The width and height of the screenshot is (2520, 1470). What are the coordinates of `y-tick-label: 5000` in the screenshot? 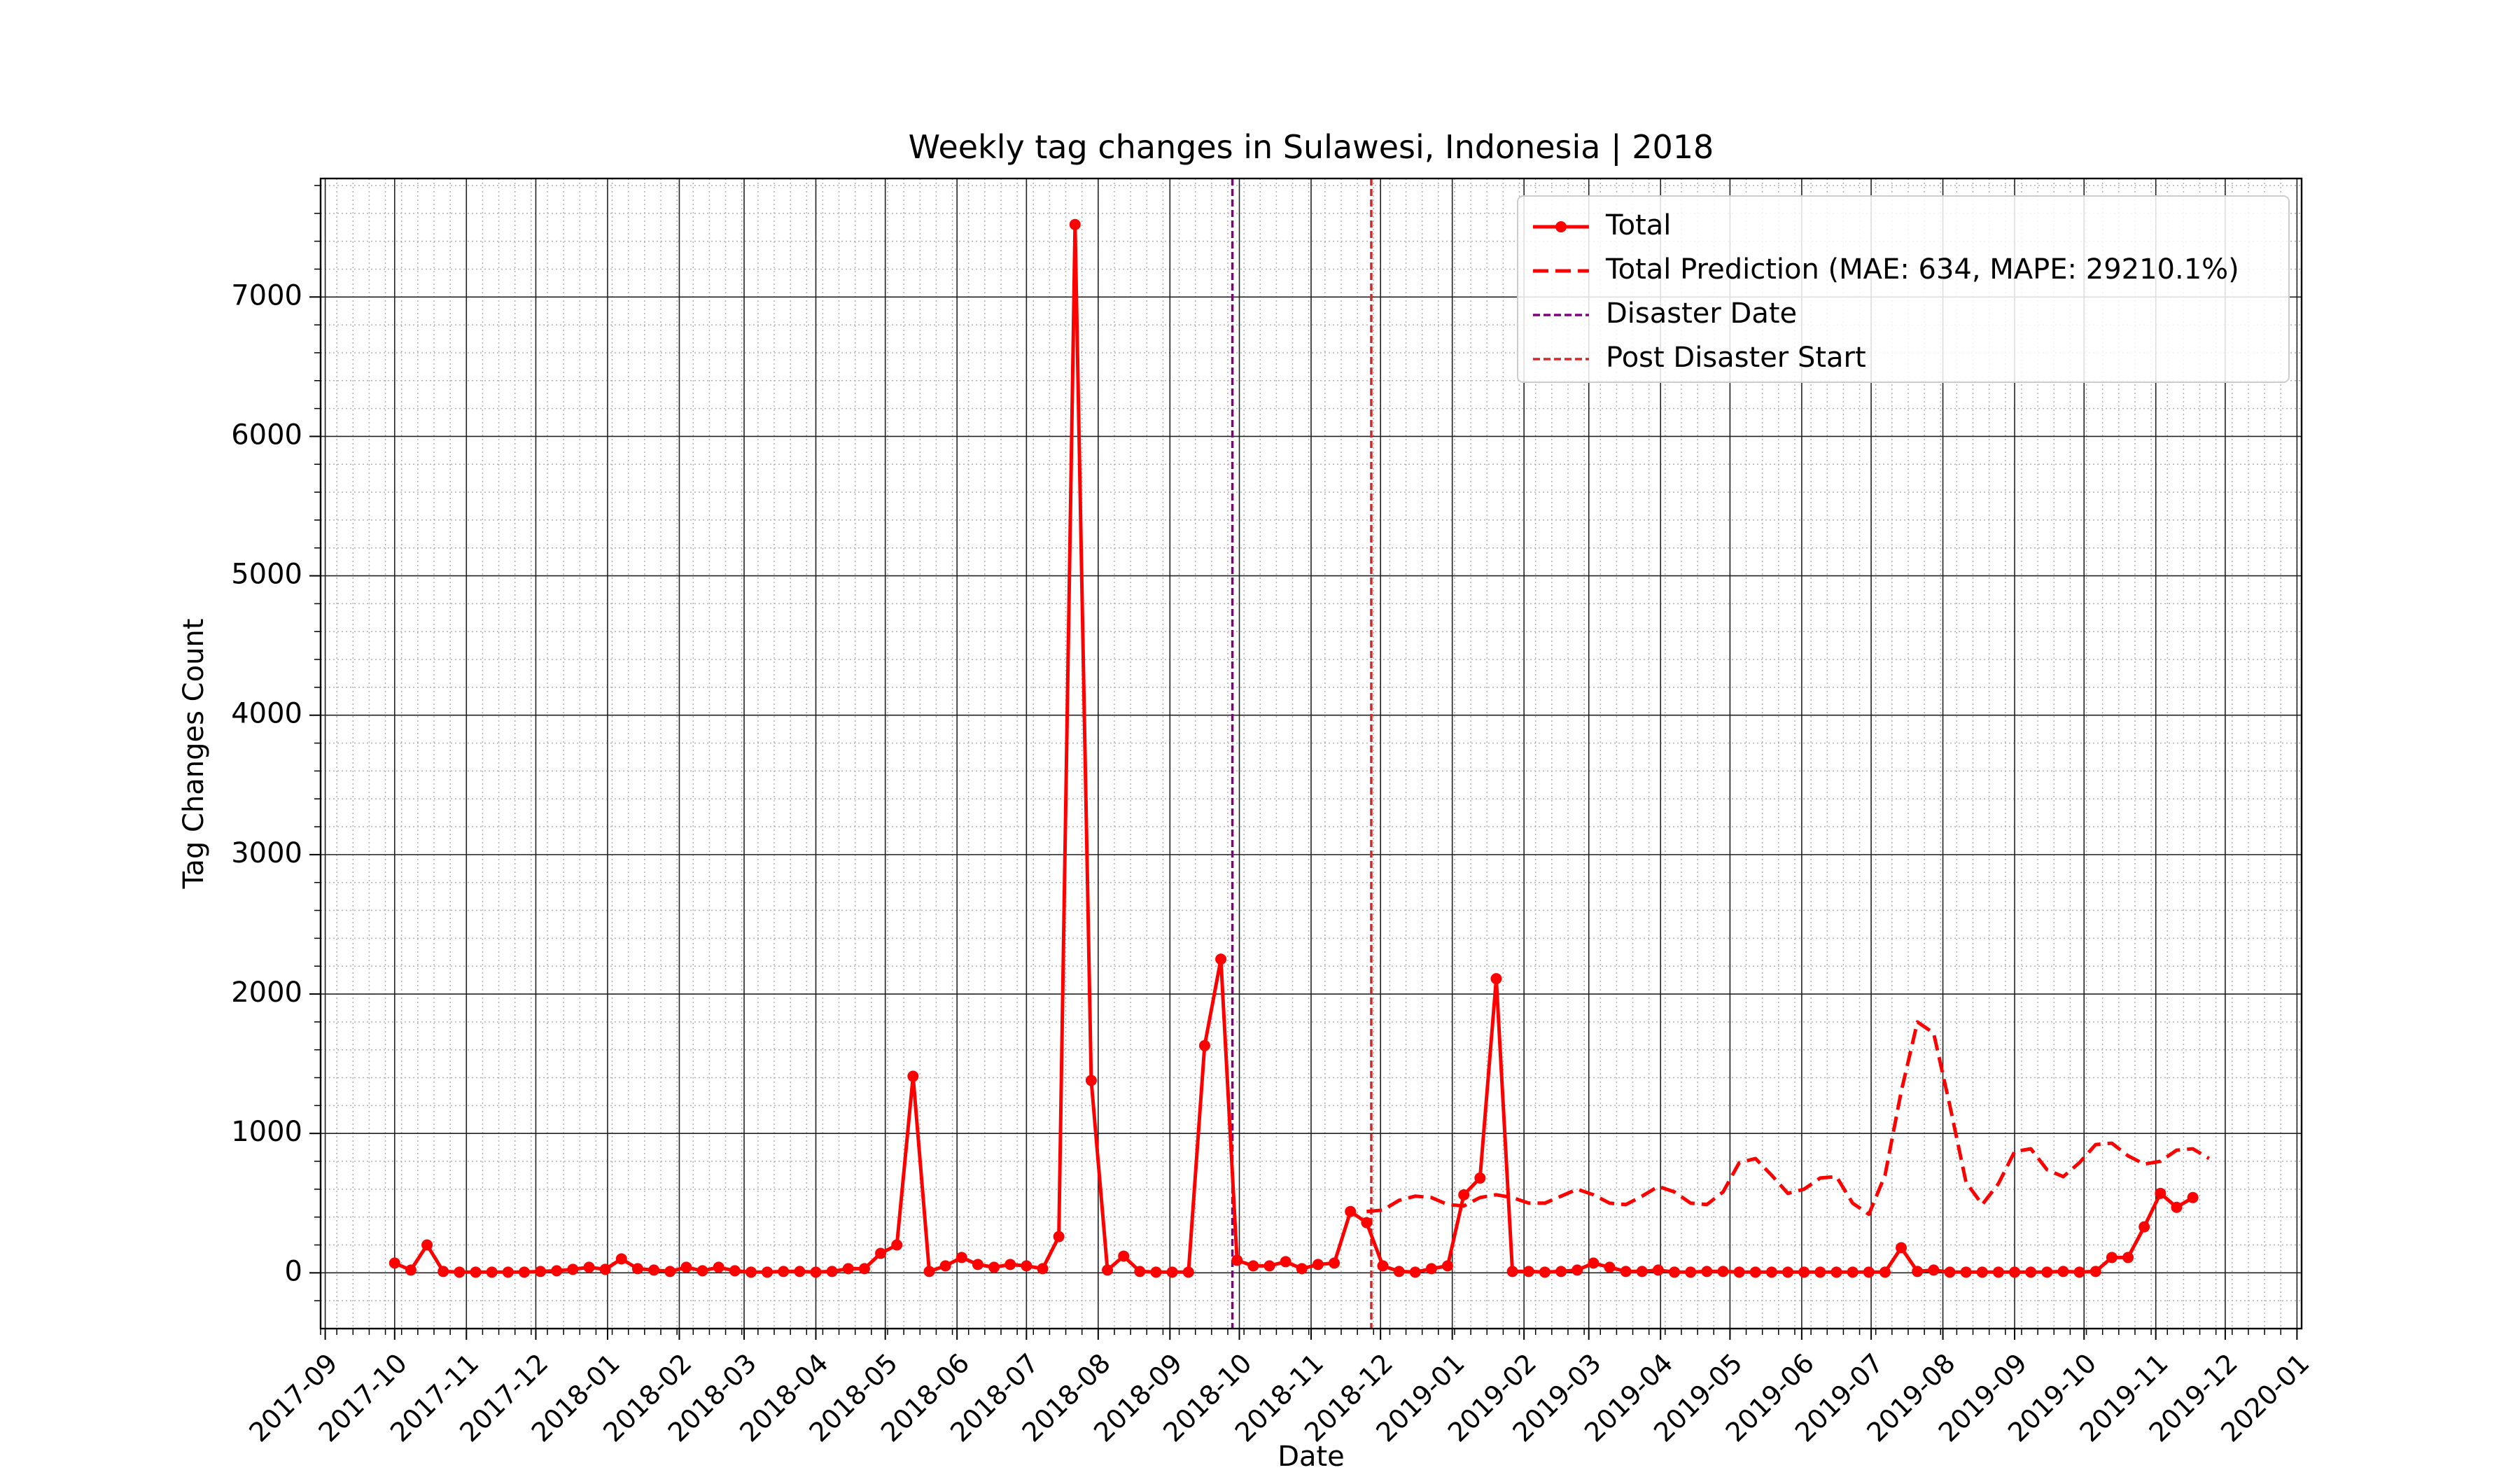 It's located at (266, 575).